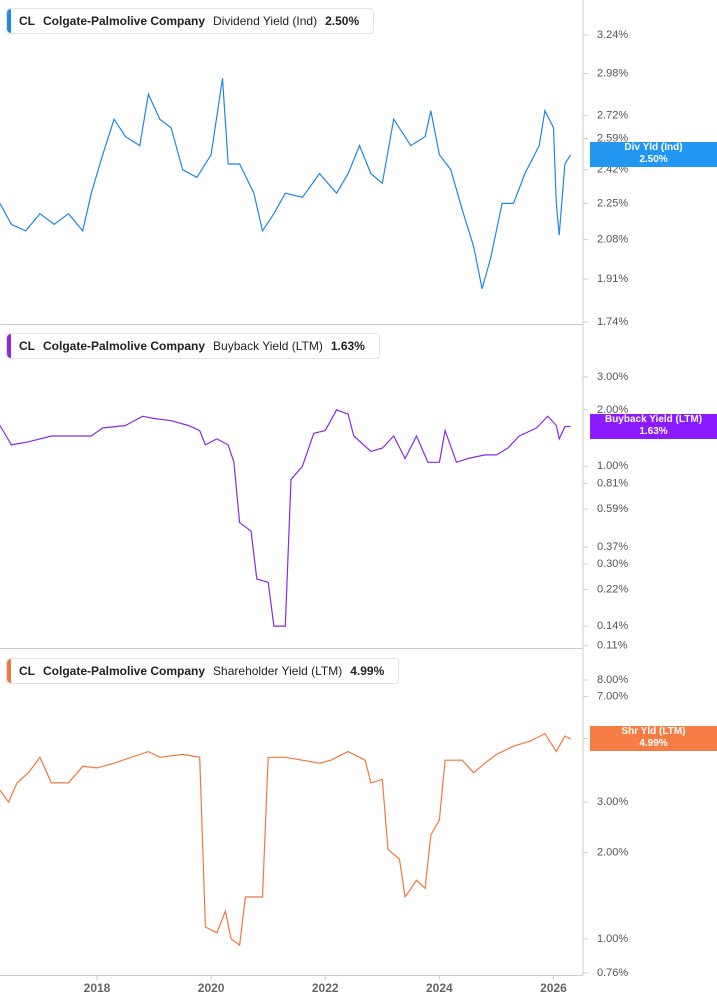 The height and width of the screenshot is (1005, 717). I want to click on x-tick-label: 2018, so click(97, 988).